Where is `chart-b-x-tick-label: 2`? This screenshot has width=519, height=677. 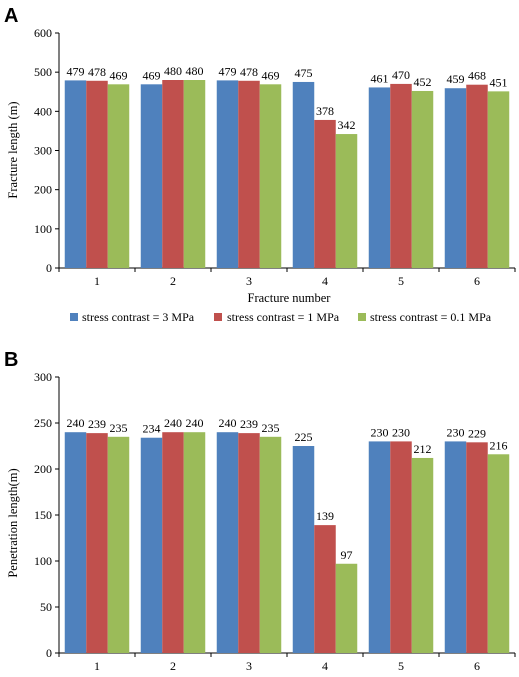 chart-b-x-tick-label: 2 is located at coordinates (173, 666).